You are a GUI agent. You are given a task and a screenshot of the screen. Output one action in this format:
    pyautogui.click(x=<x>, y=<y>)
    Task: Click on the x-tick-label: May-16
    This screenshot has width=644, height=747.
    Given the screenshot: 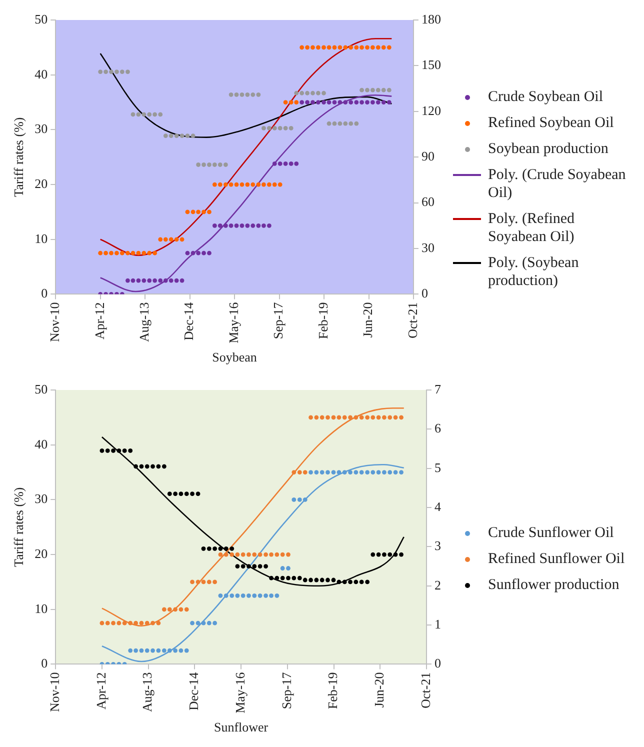 What is the action you would take?
    pyautogui.click(x=233, y=323)
    